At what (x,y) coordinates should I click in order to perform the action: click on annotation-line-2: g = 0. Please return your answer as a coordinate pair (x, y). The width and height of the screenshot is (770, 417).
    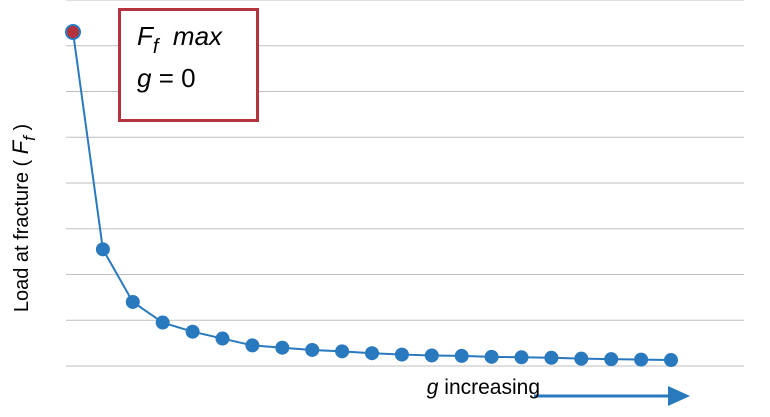
    Looking at the image, I should click on (166, 78).